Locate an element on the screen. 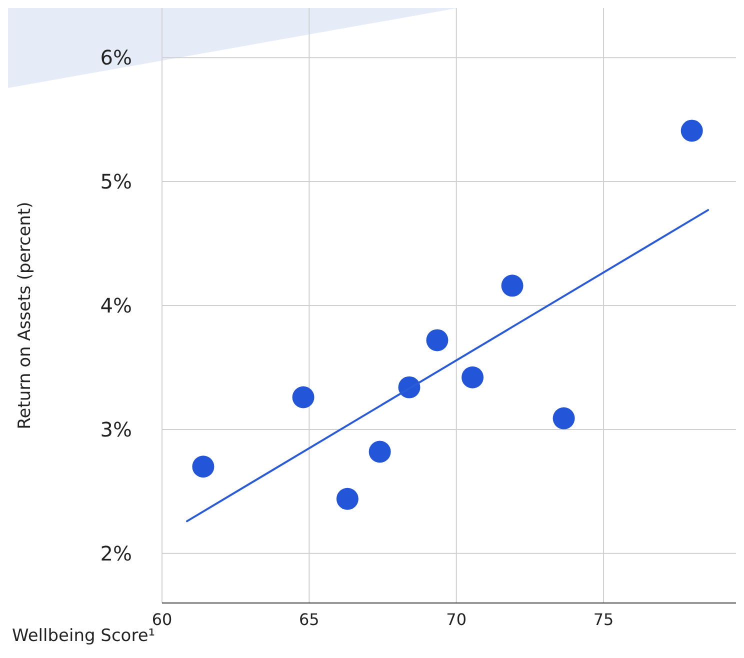 The height and width of the screenshot is (658, 744). x-axis-title: Wellbeing Score¹ is located at coordinates (84, 636).